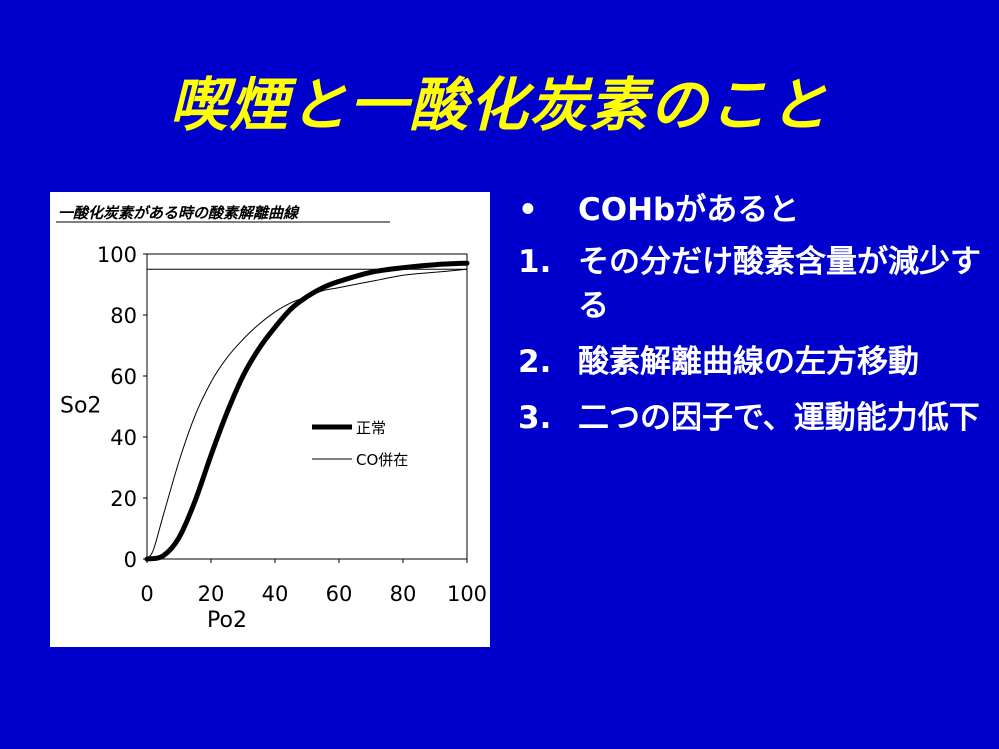 The height and width of the screenshot is (749, 999). I want to click on plot-frame, so click(307, 406).